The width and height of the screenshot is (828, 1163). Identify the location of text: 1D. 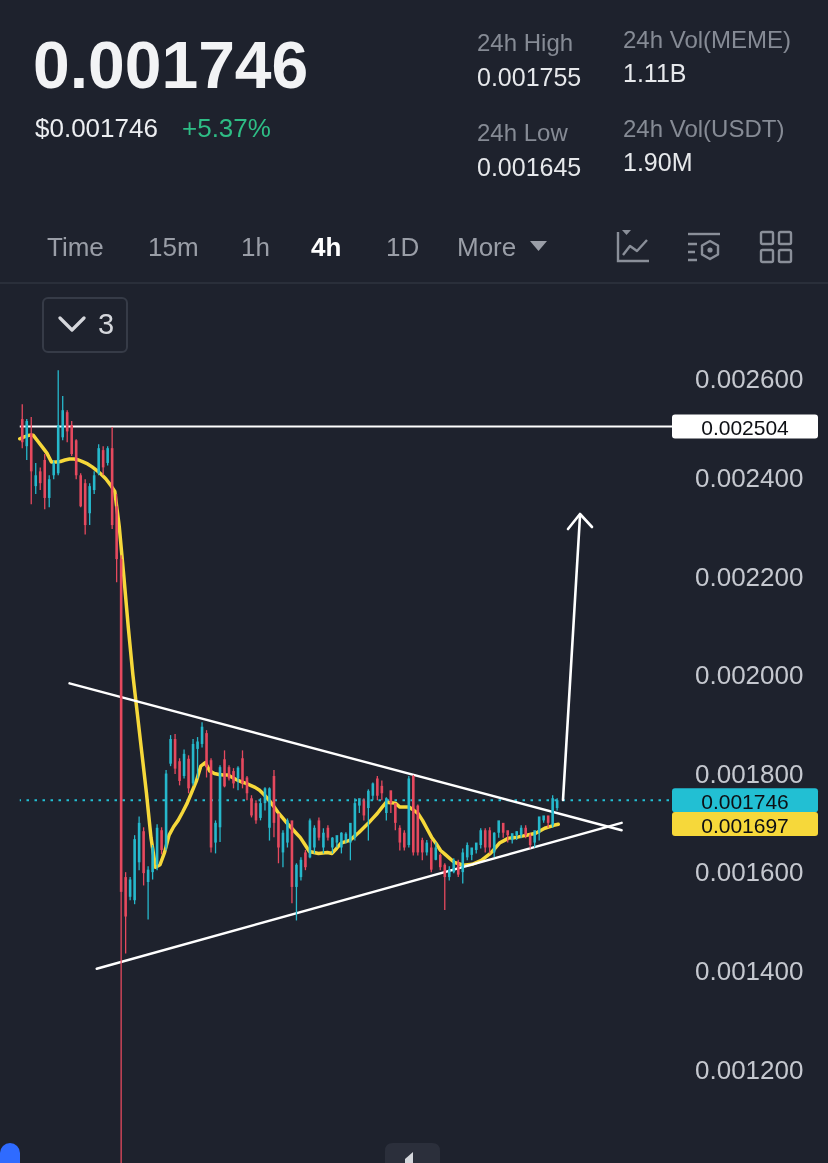
(403, 247).